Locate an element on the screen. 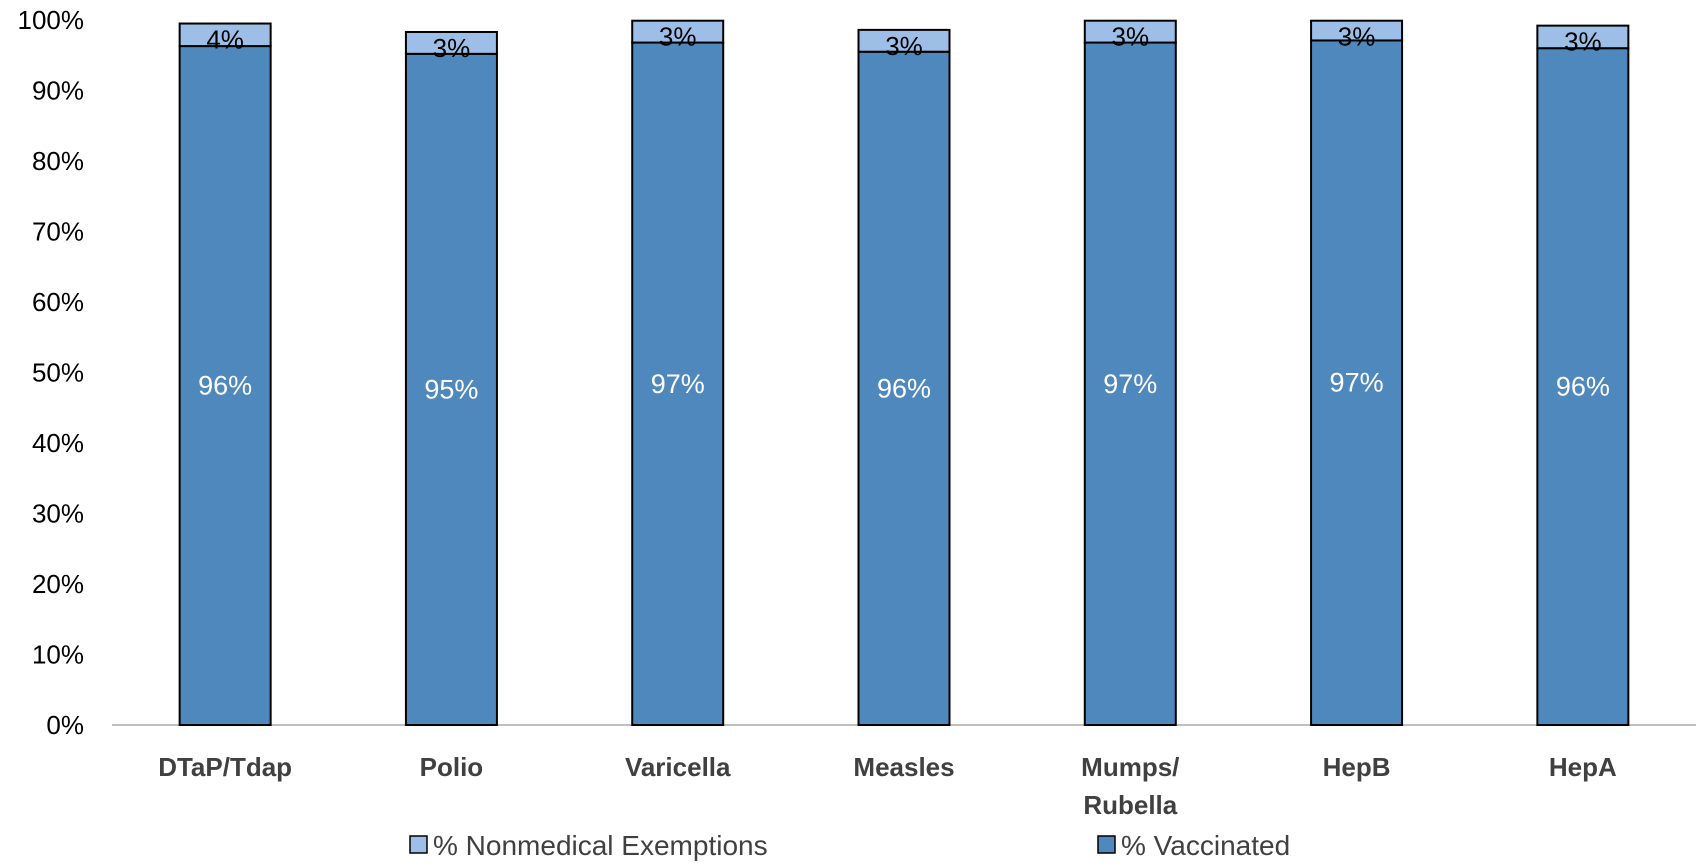  y-tick-label: 20% is located at coordinates (58, 584).